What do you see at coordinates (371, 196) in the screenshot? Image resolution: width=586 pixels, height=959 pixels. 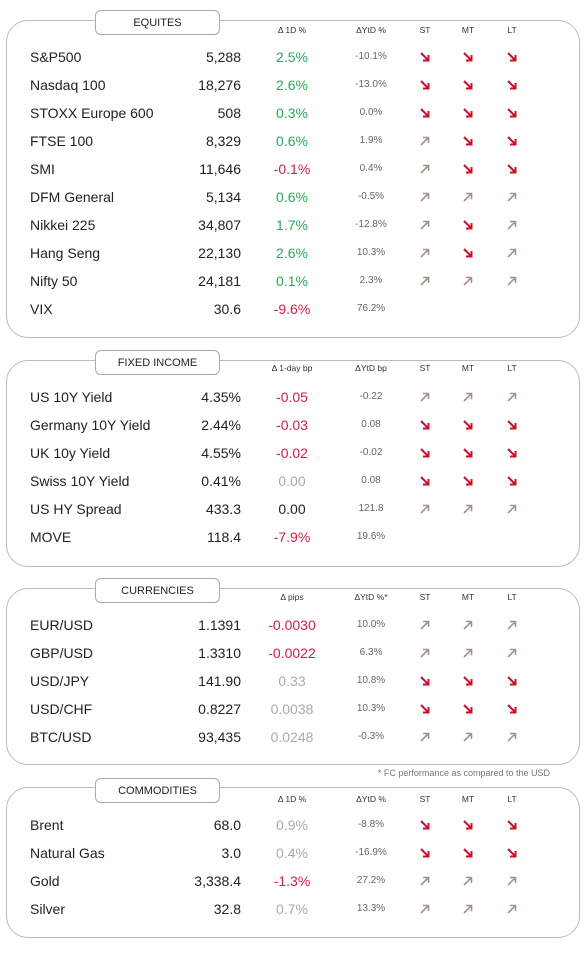 I see `row-ytd: -0.5%` at bounding box center [371, 196].